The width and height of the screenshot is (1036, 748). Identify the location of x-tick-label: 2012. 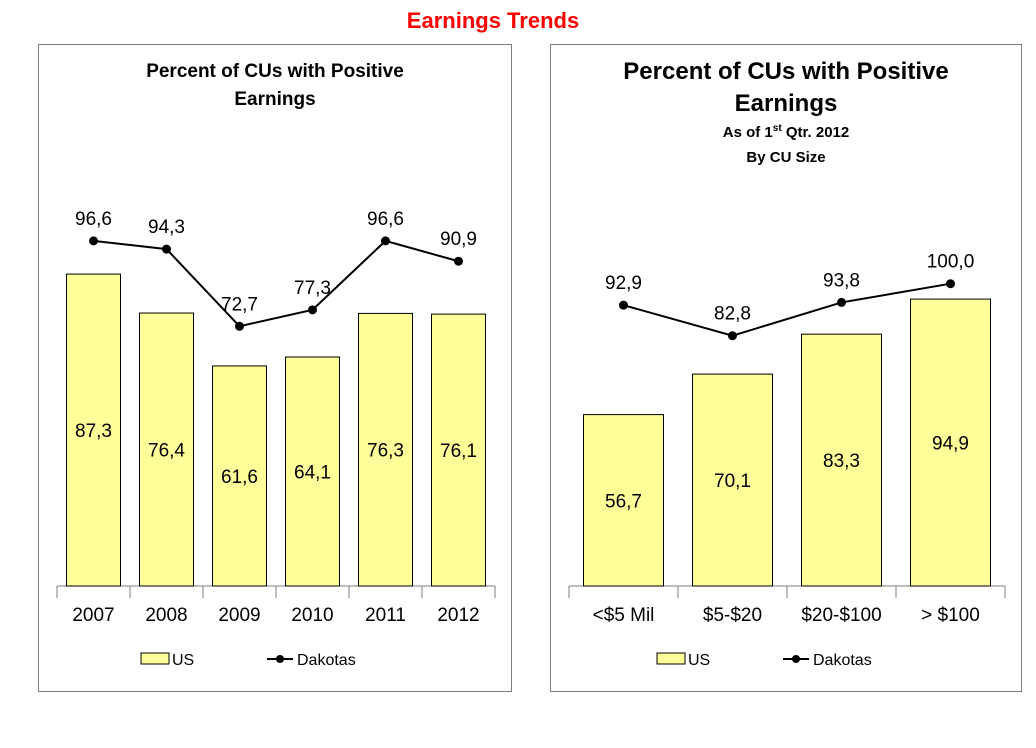
(458, 615).